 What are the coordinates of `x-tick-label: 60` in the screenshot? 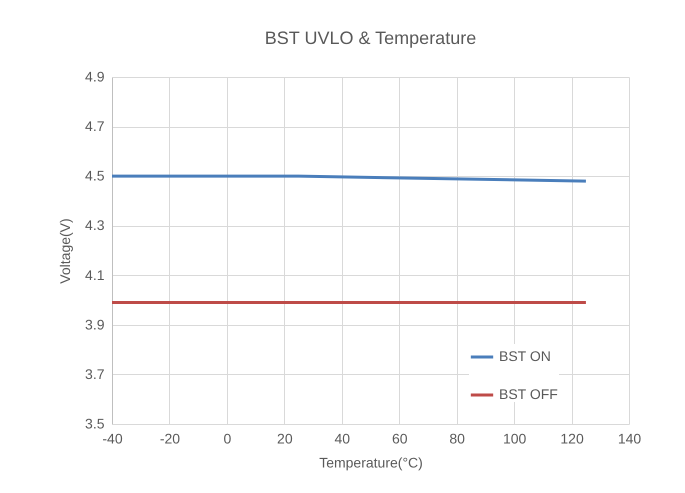 It's located at (400, 438).